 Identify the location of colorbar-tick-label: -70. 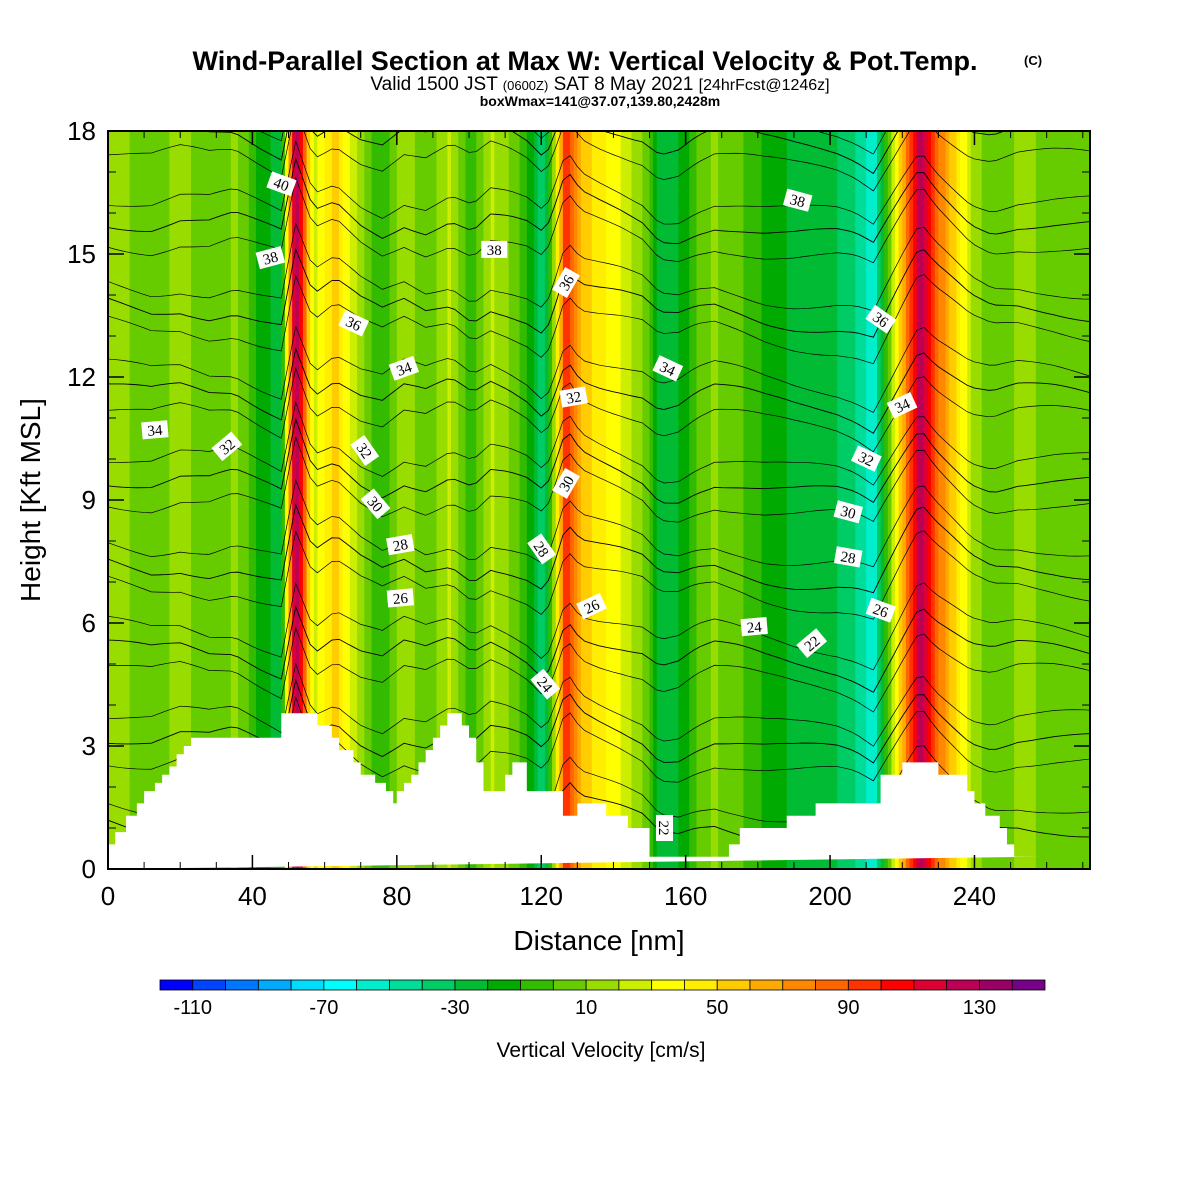
(323, 1008).